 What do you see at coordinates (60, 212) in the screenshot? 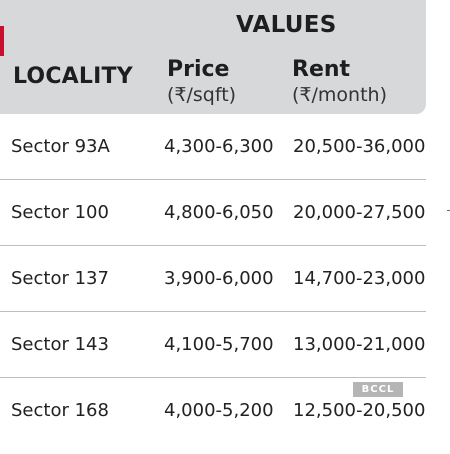
I see `locality-cell: Sector 100` at bounding box center [60, 212].